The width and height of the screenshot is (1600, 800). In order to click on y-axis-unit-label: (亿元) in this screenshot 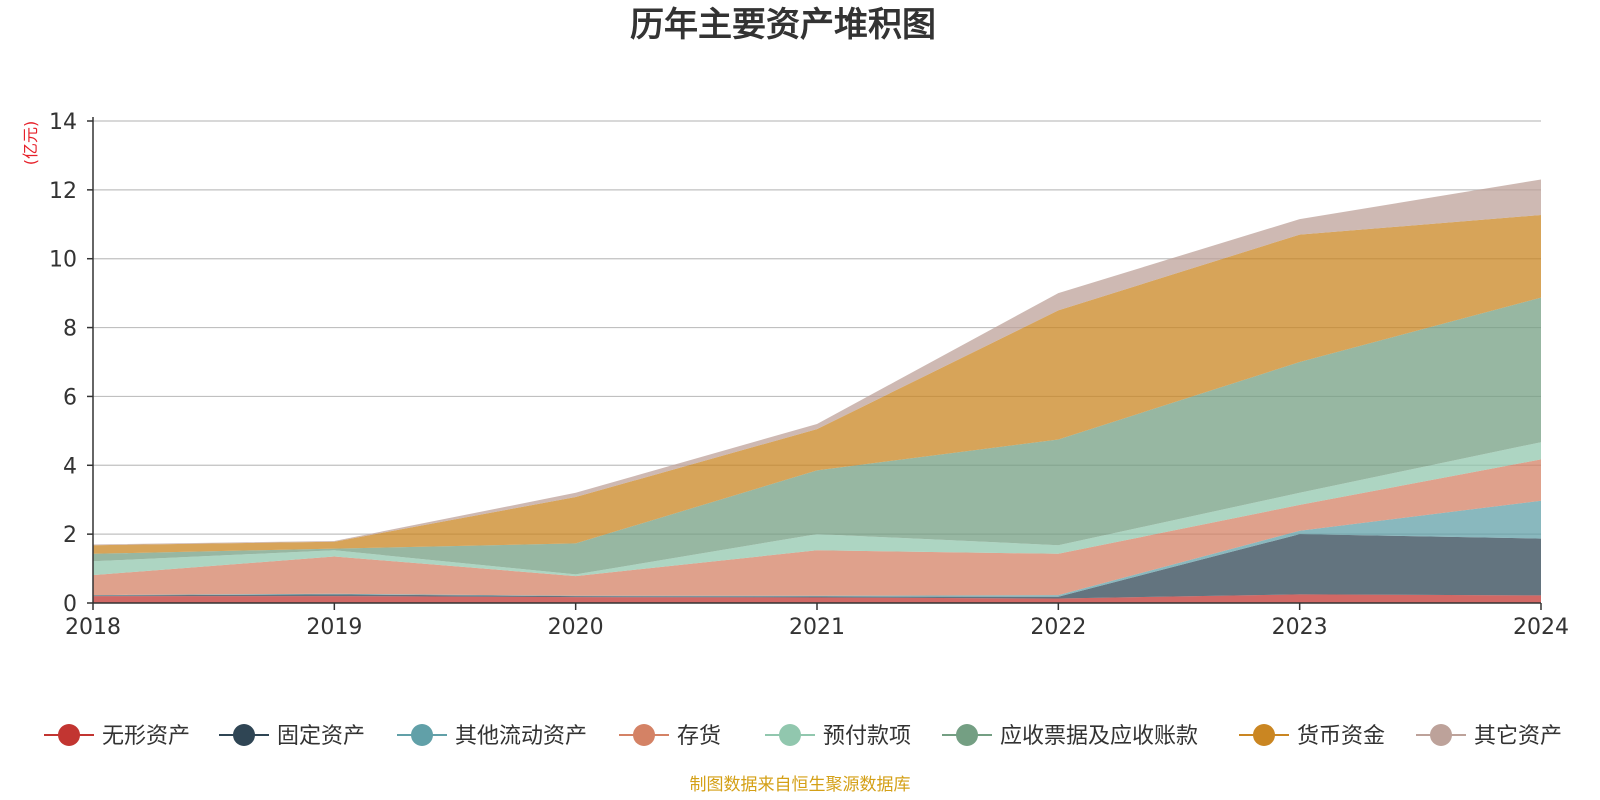, I will do `click(30, 143)`.